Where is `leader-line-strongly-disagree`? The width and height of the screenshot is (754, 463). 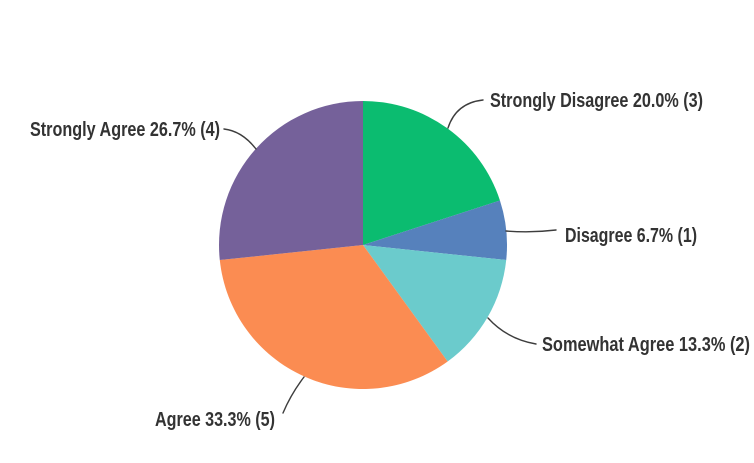
leader-line-strongly-disagree is located at coordinates (465, 114).